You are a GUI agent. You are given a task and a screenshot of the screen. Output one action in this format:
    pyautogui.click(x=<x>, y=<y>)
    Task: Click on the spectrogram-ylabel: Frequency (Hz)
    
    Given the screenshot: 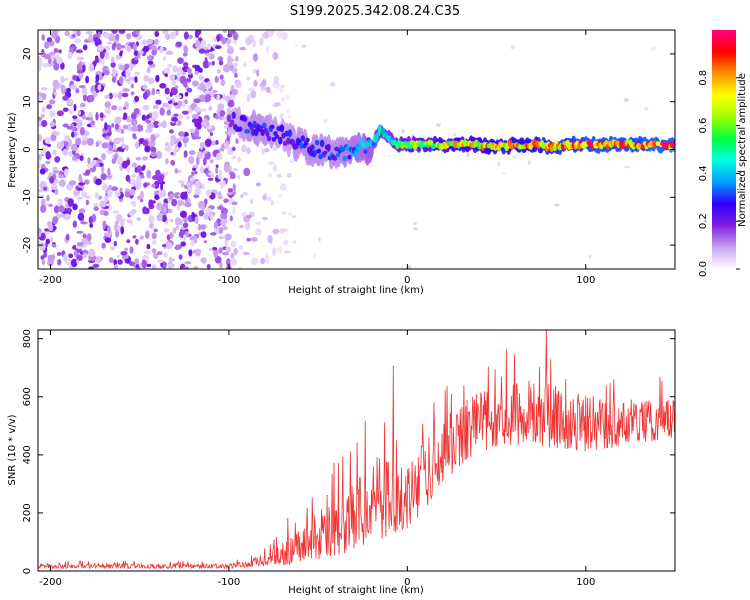 What is the action you would take?
    pyautogui.click(x=12, y=150)
    